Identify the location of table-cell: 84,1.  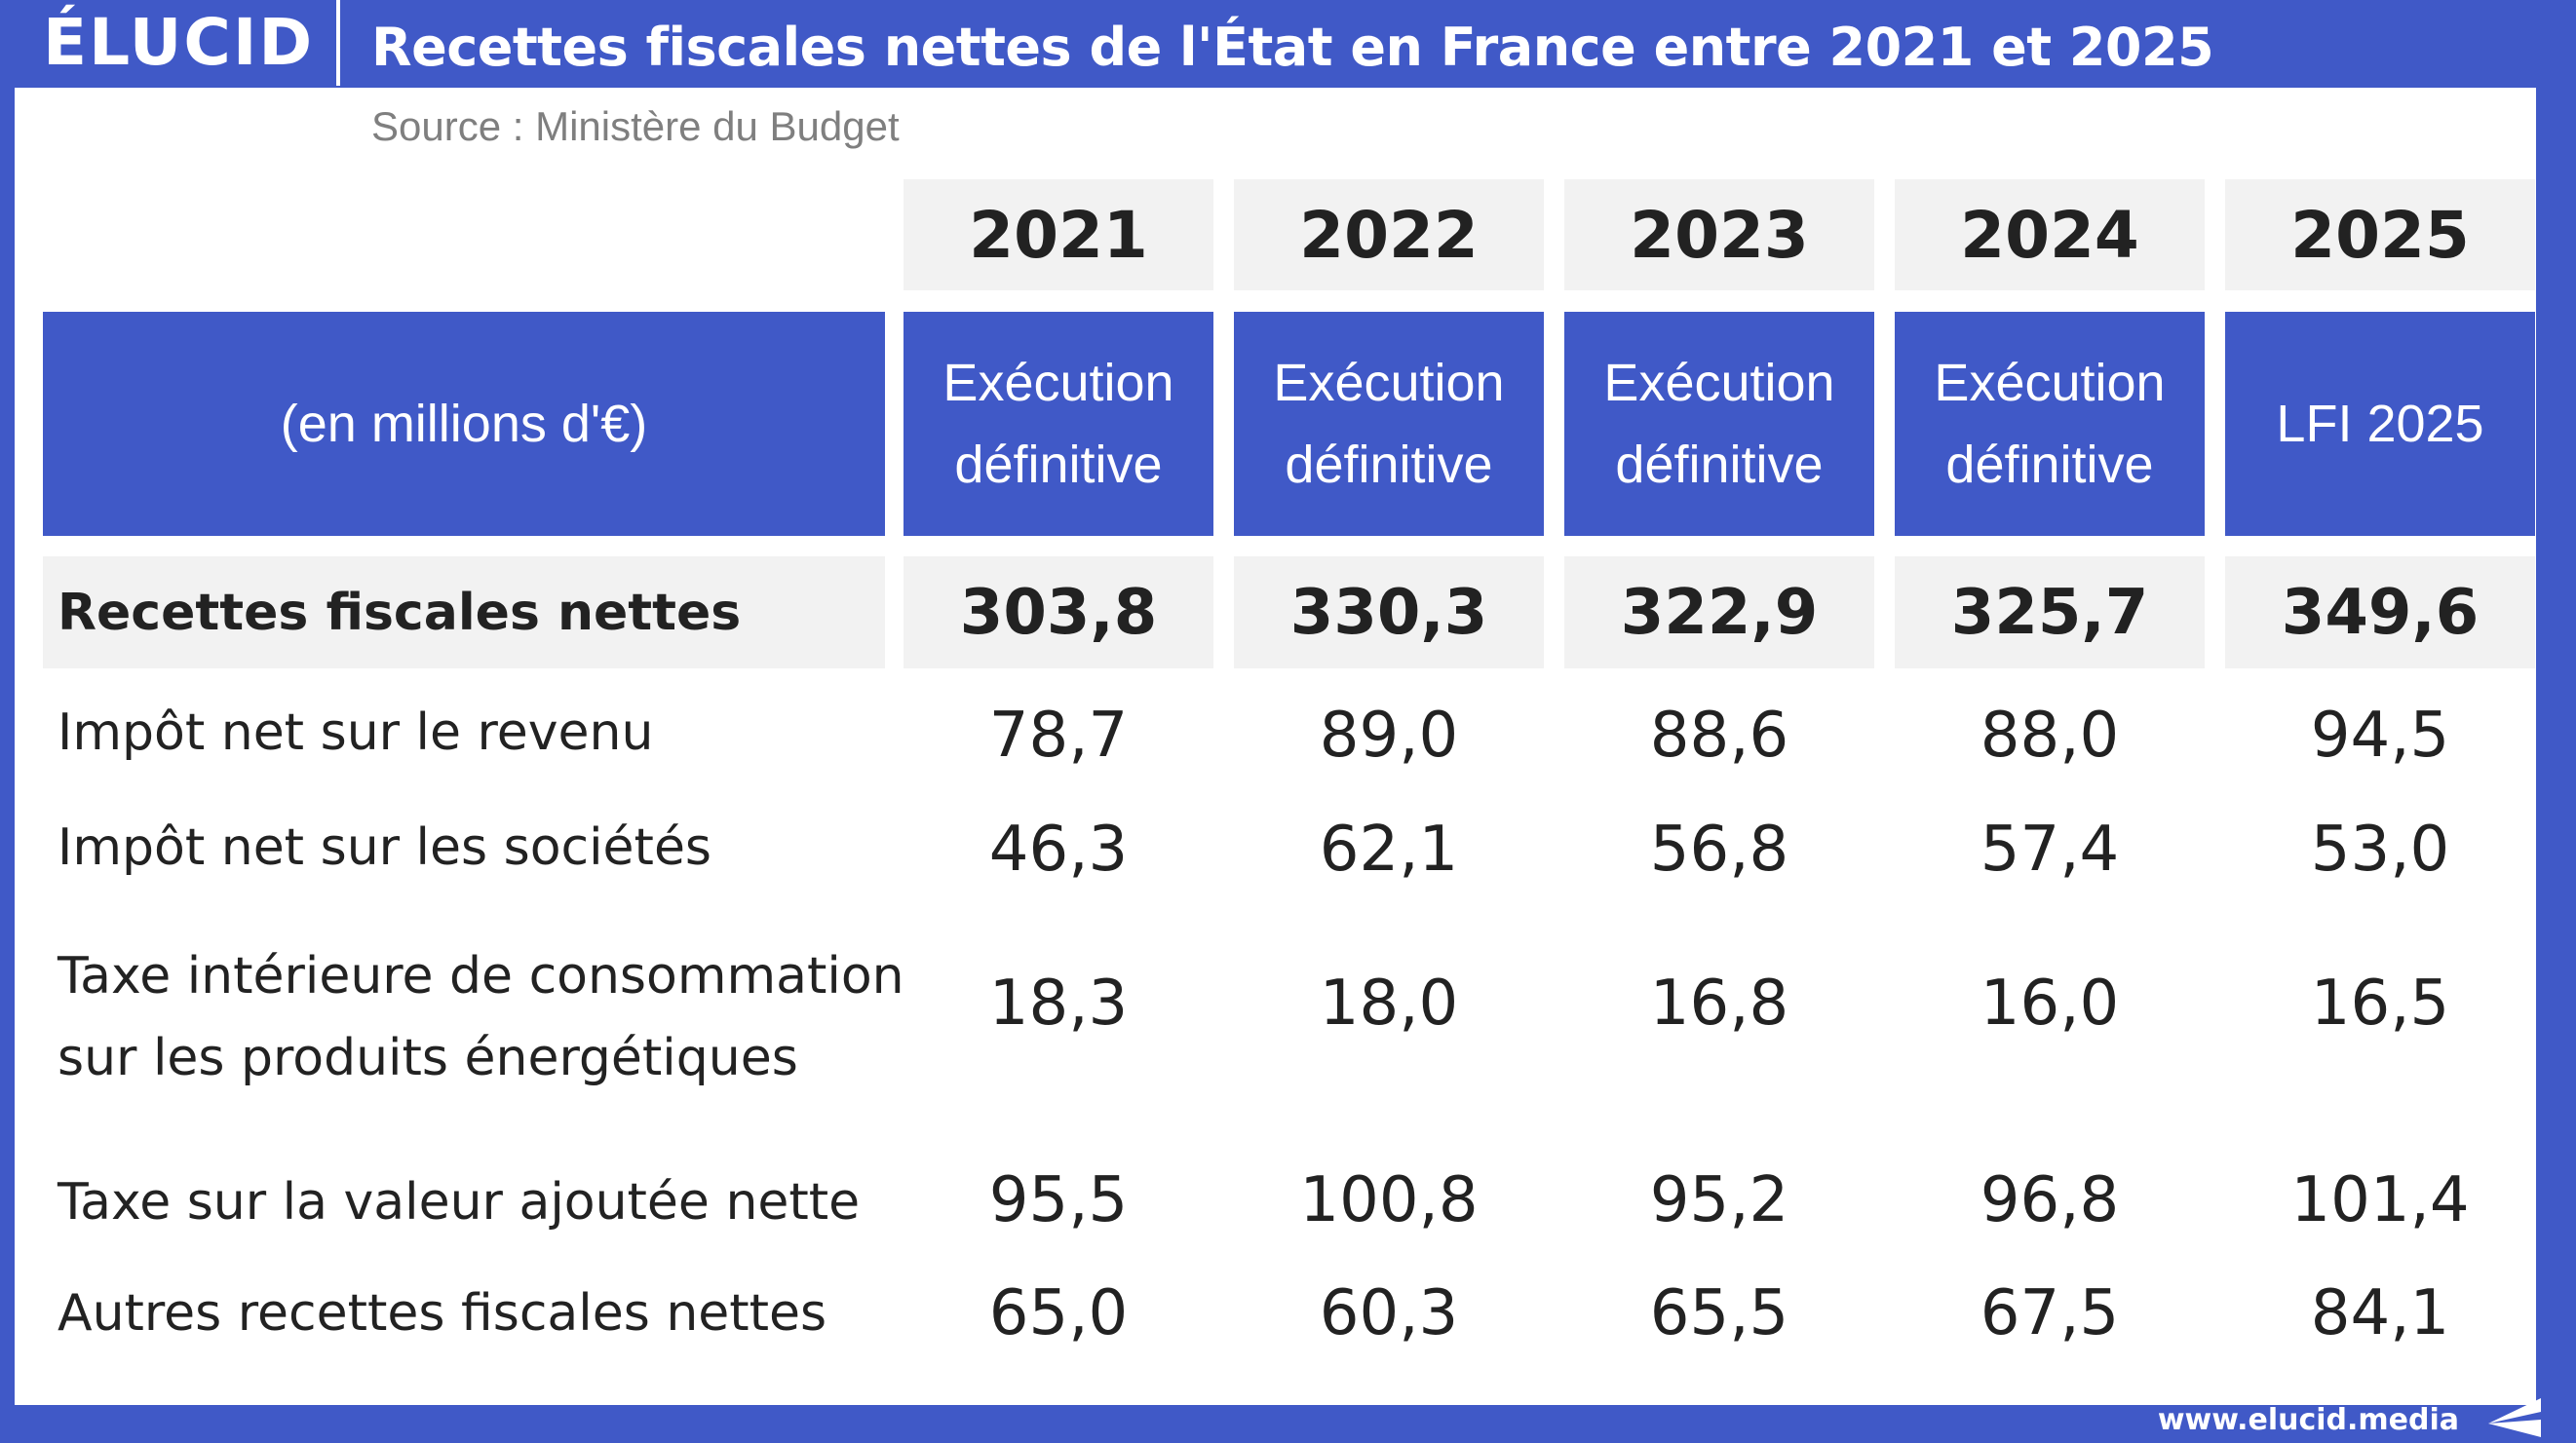
(2380, 1313).